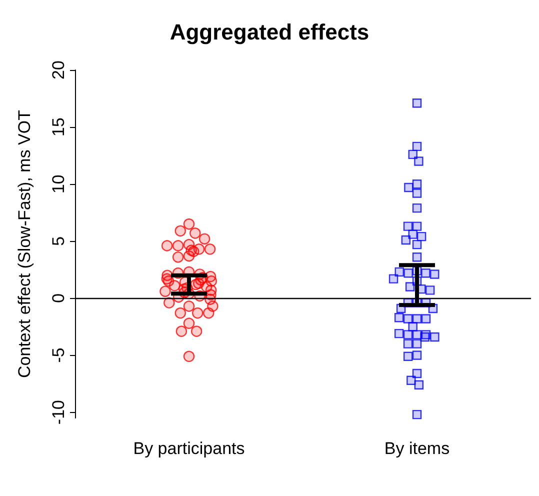  Describe the element at coordinates (24, 244) in the screenshot. I see `y-axis-title: Context effect (Slow-Fast), ms VOT` at that location.